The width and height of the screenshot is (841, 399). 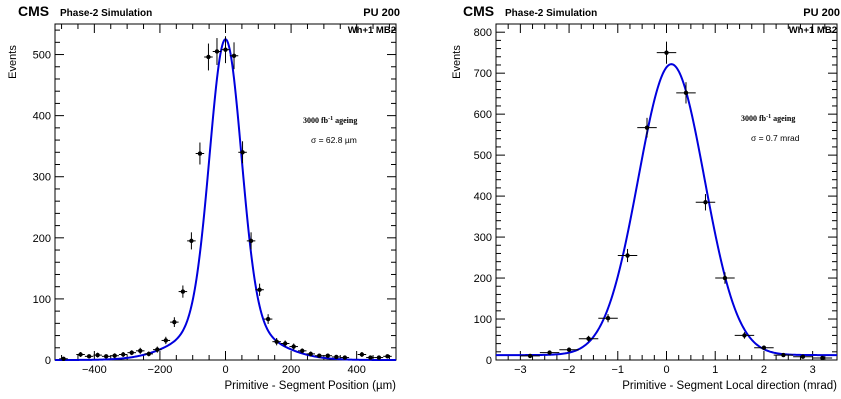 What do you see at coordinates (457, 62) in the screenshot?
I see `y-axis-label: Events` at bounding box center [457, 62].